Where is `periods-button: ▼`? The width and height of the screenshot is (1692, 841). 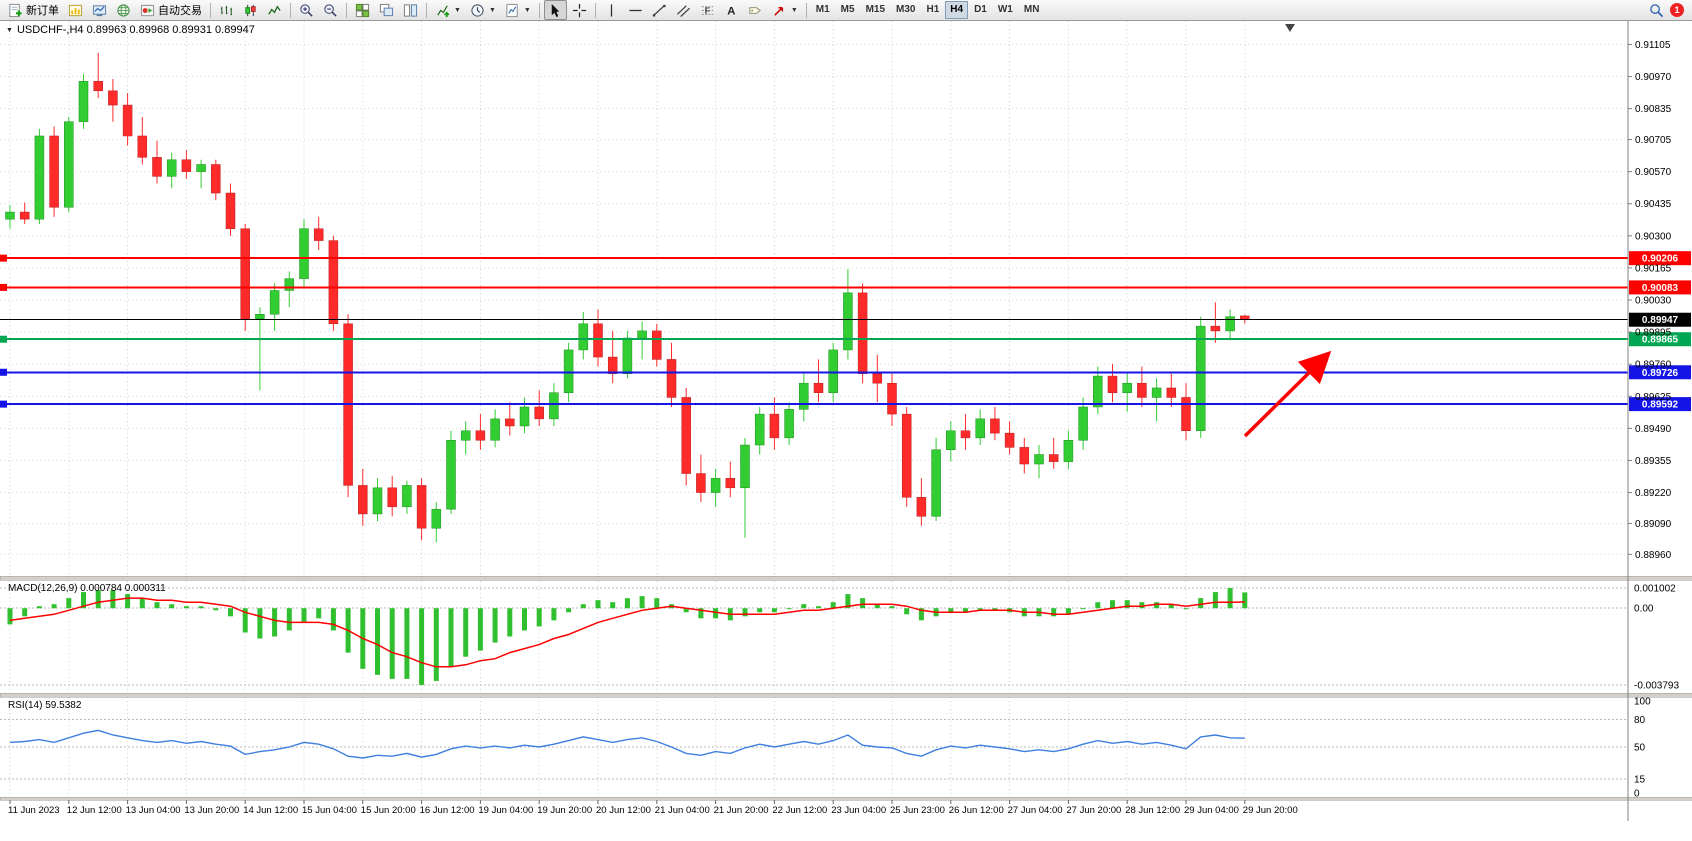
periods-button: ▼ is located at coordinates (483, 10).